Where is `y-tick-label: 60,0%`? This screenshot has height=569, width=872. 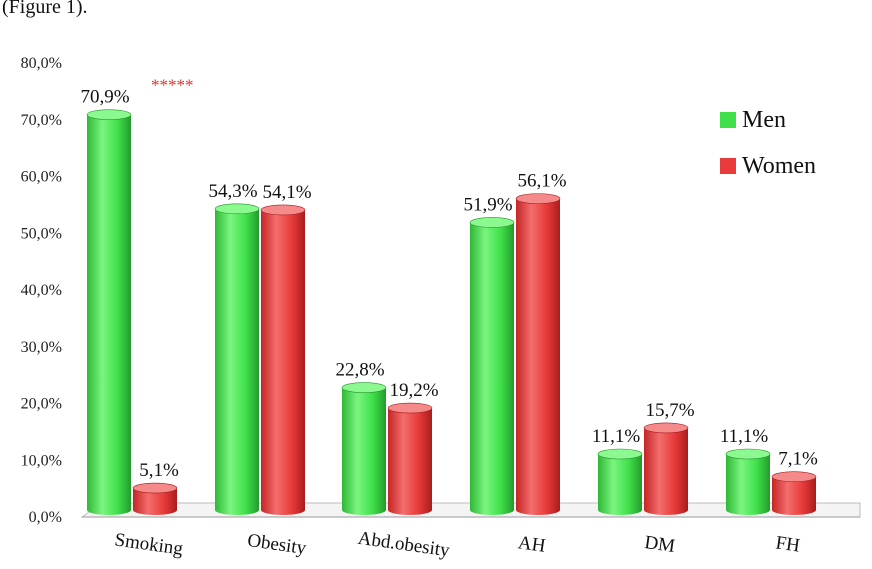 y-tick-label: 60,0% is located at coordinates (41, 177).